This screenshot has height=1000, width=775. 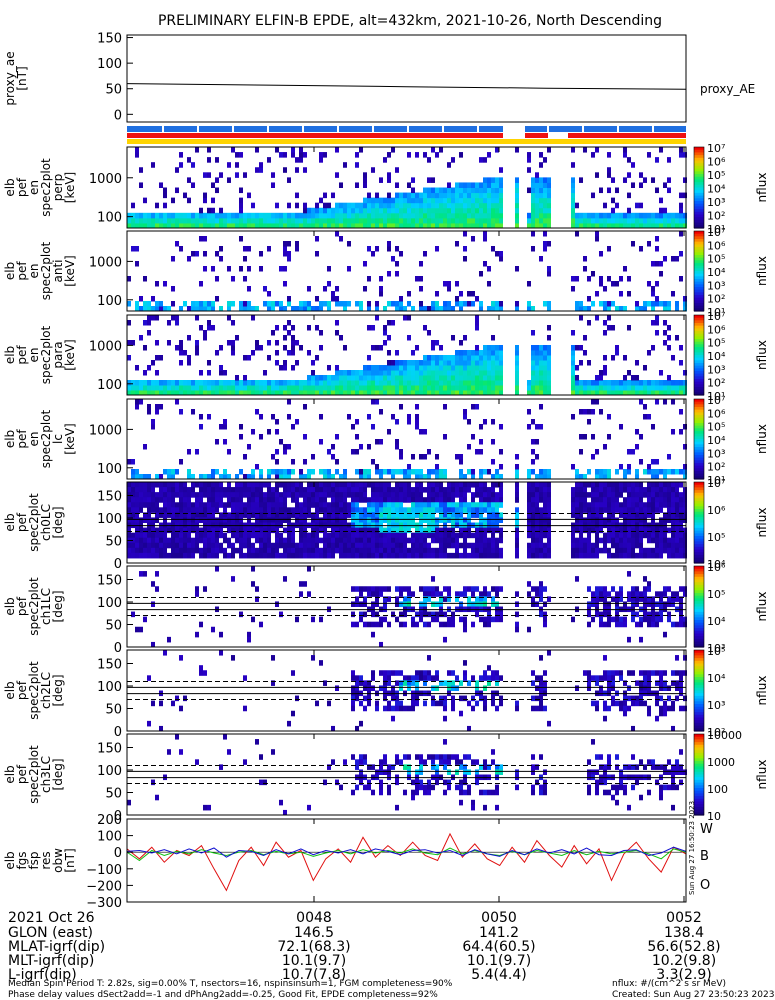 I want to click on pef-en-lc-ylabel-2: en, so click(x=34, y=439).